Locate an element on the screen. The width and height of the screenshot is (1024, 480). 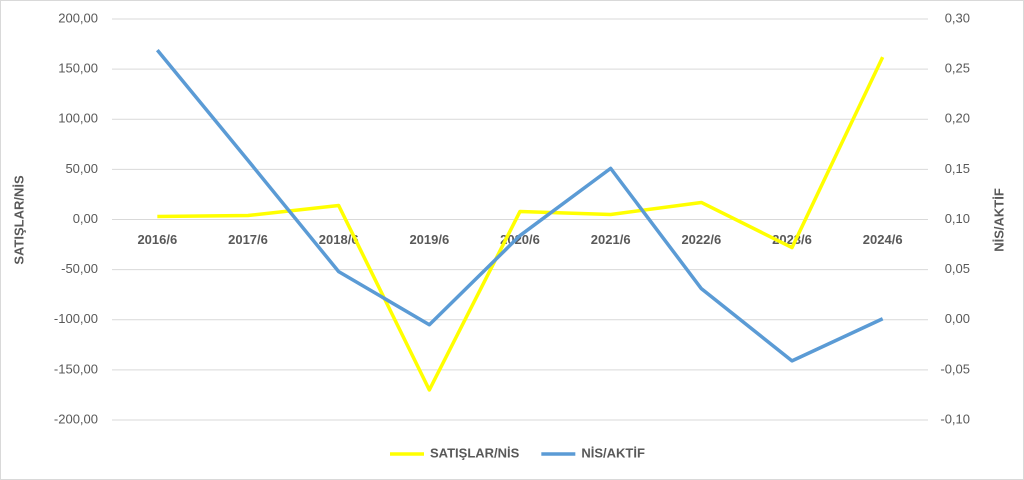
x-tick-label: 2018/6 is located at coordinates (339, 239).